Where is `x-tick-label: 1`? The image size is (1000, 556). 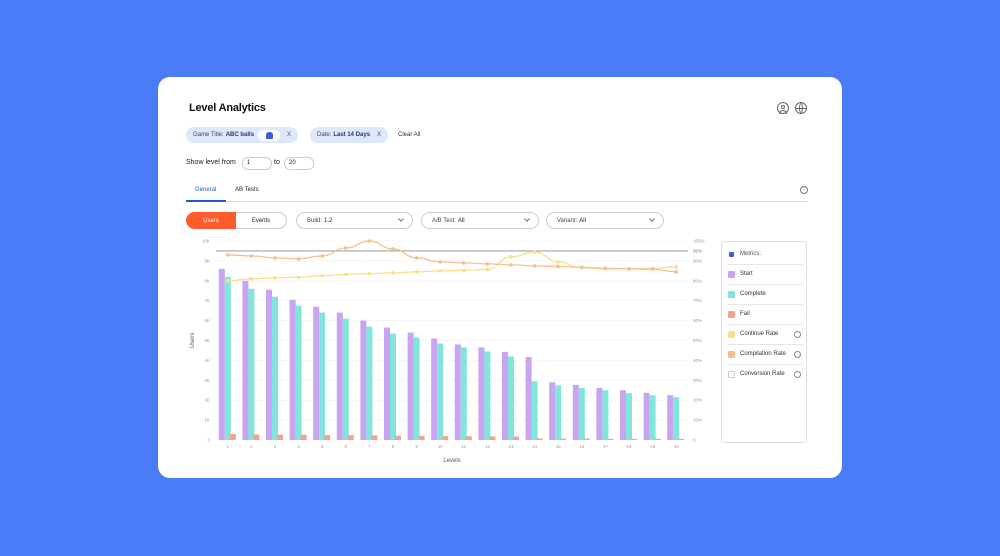 x-tick-label: 1 is located at coordinates (228, 446).